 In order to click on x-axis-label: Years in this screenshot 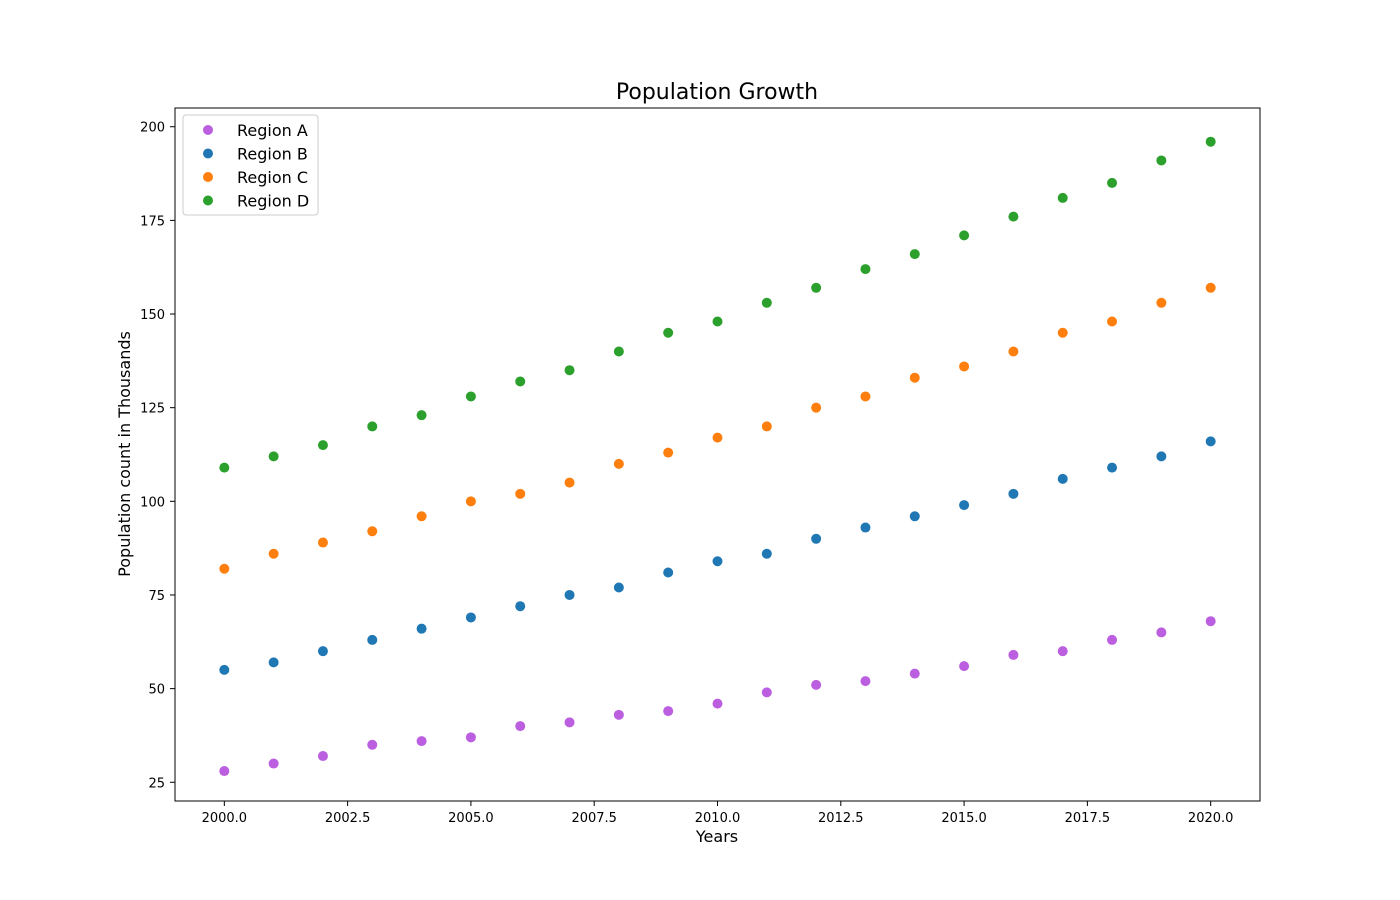, I will do `click(716, 836)`.